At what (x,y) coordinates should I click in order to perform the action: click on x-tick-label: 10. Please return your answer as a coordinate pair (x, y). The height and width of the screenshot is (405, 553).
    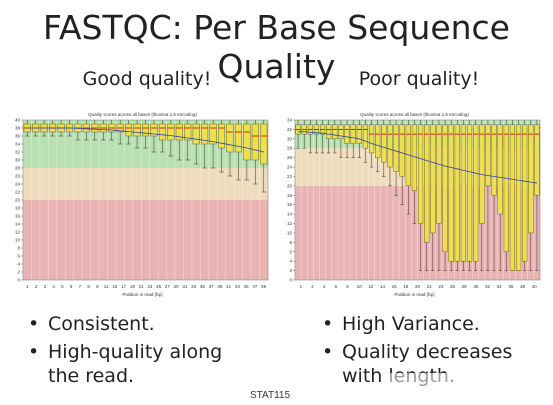
    Looking at the image, I should click on (360, 286).